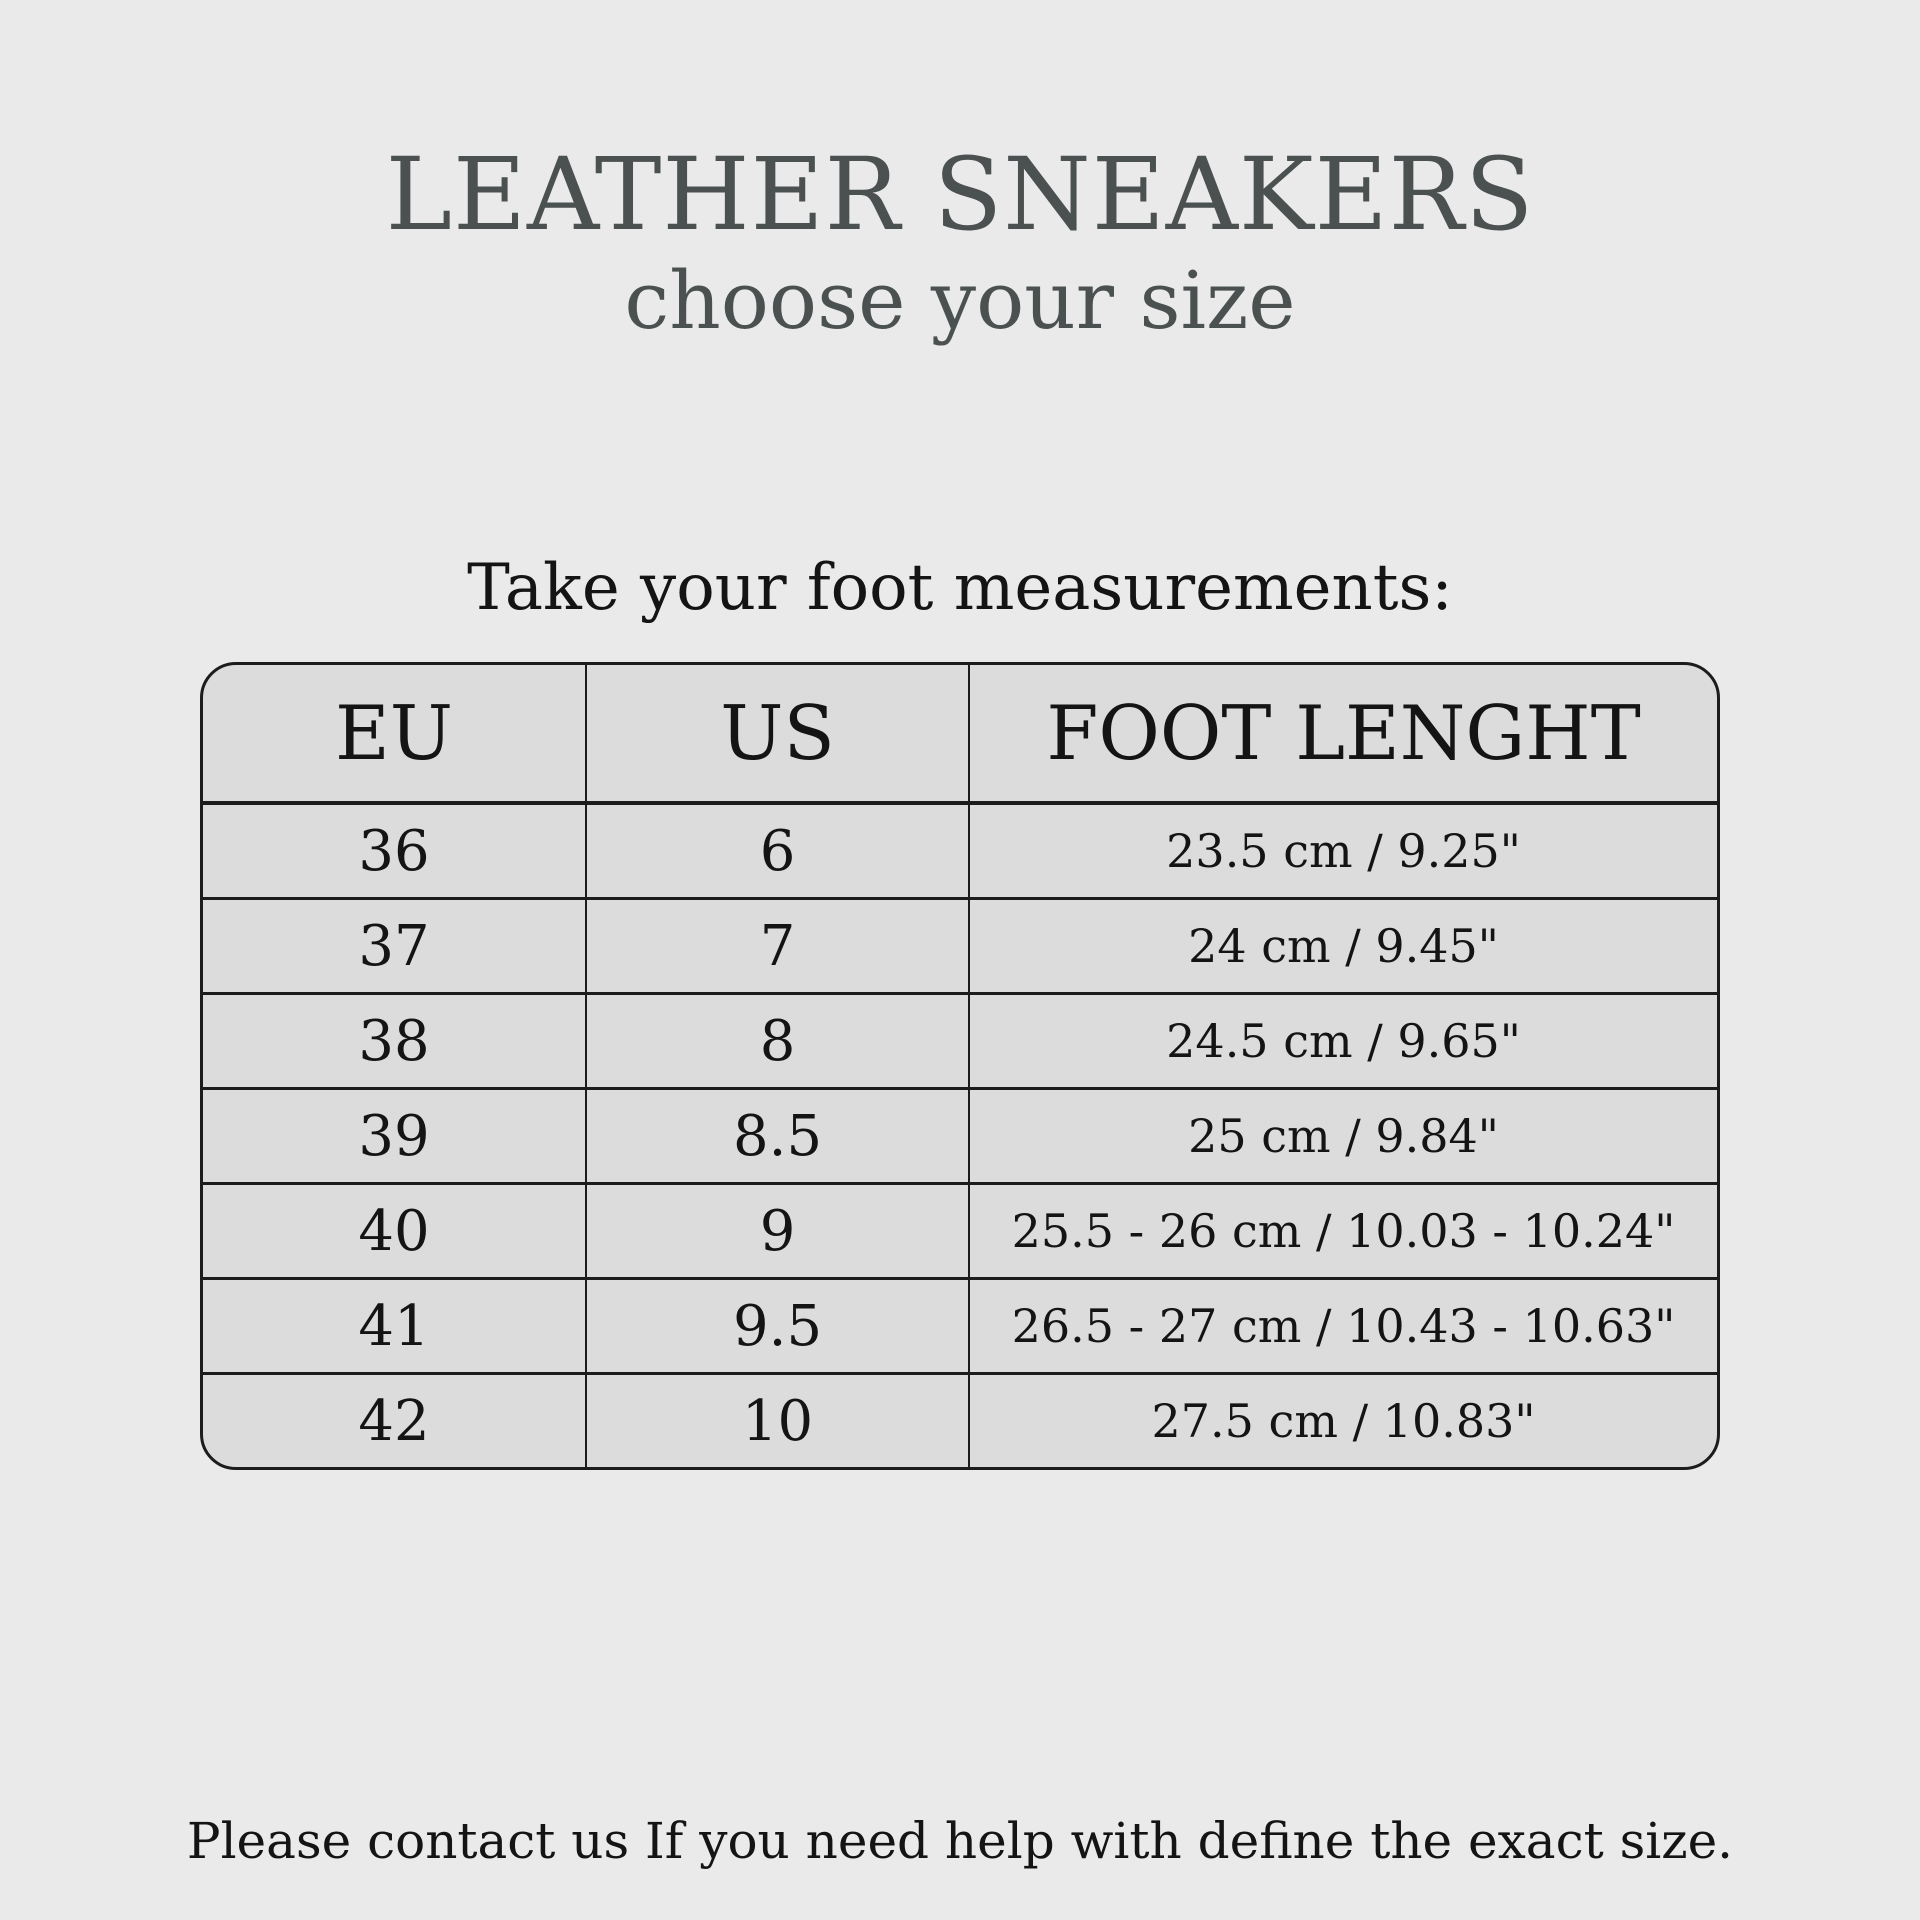 Image resolution: width=1920 pixels, height=1920 pixels. What do you see at coordinates (395, 735) in the screenshot?
I see `column-header-eu: EU` at bounding box center [395, 735].